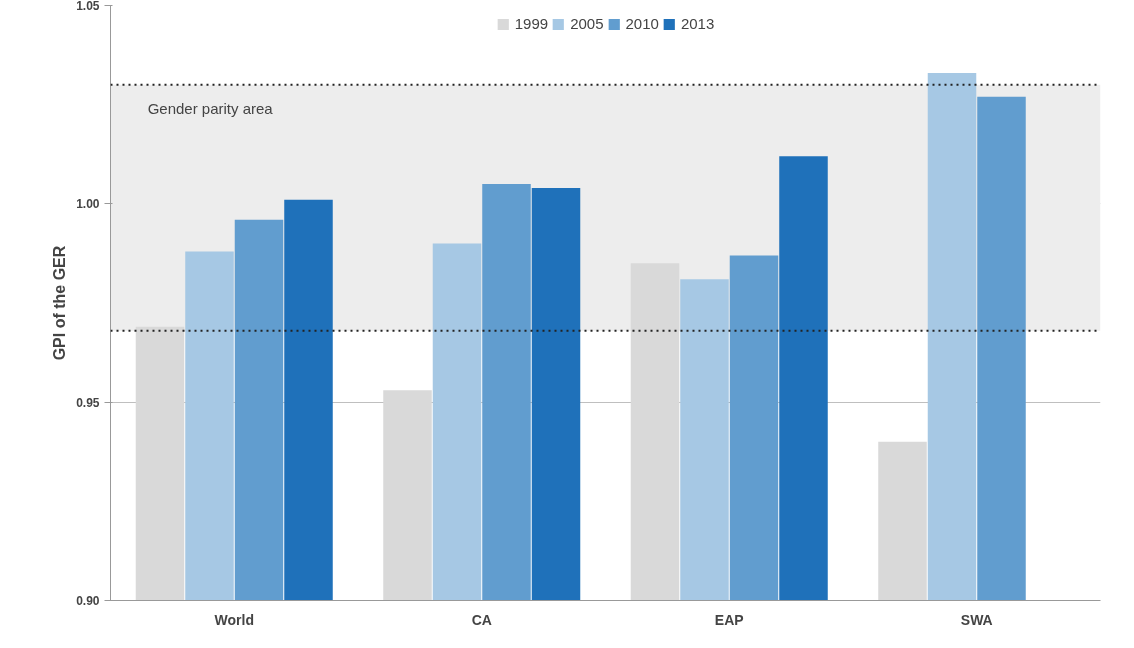 This screenshot has width=1134, height=648. What do you see at coordinates (88, 402) in the screenshot?
I see `y-tick-label: 0.95` at bounding box center [88, 402].